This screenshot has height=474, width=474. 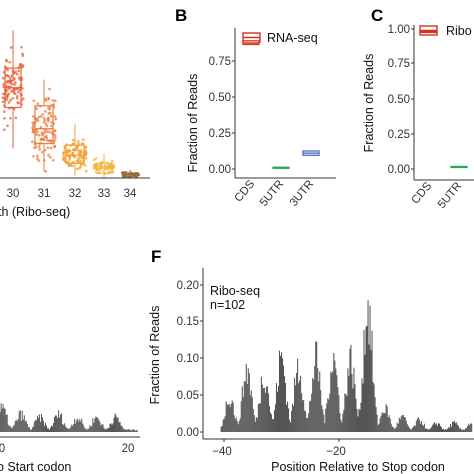 I want to click on panel-f-y-tick-0.10: 0.10, so click(x=188, y=359).